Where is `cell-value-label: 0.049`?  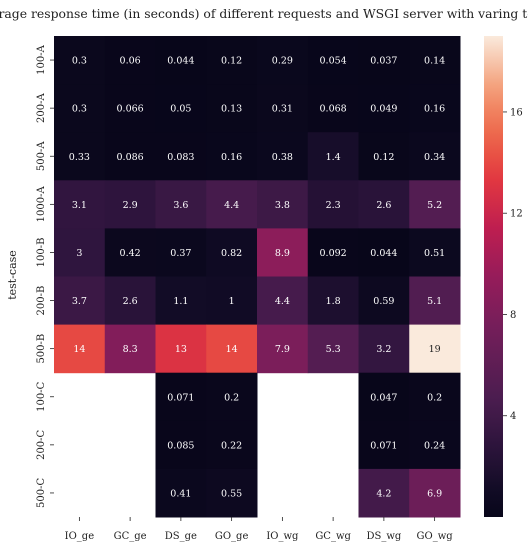
cell-value-label: 0.049 is located at coordinates (383, 109).